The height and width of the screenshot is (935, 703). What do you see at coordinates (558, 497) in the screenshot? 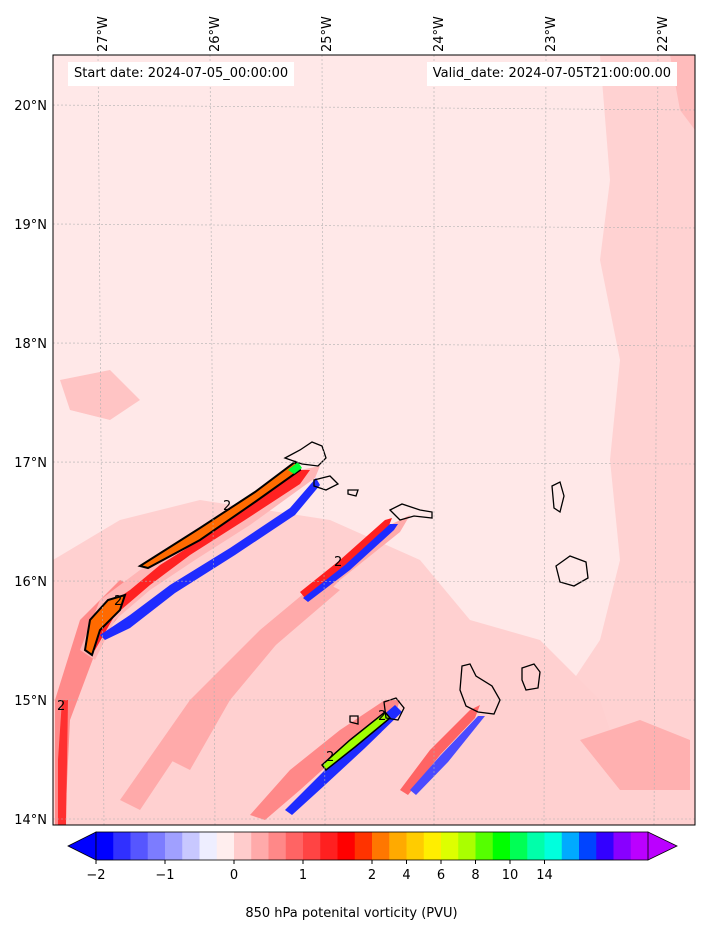
I see `island-sal` at bounding box center [558, 497].